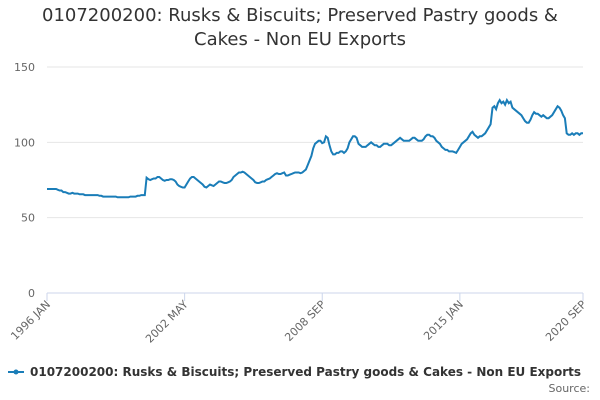 The width and height of the screenshot is (600, 400). I want to click on x-tick-label: 2002 MAY, so click(167, 322).